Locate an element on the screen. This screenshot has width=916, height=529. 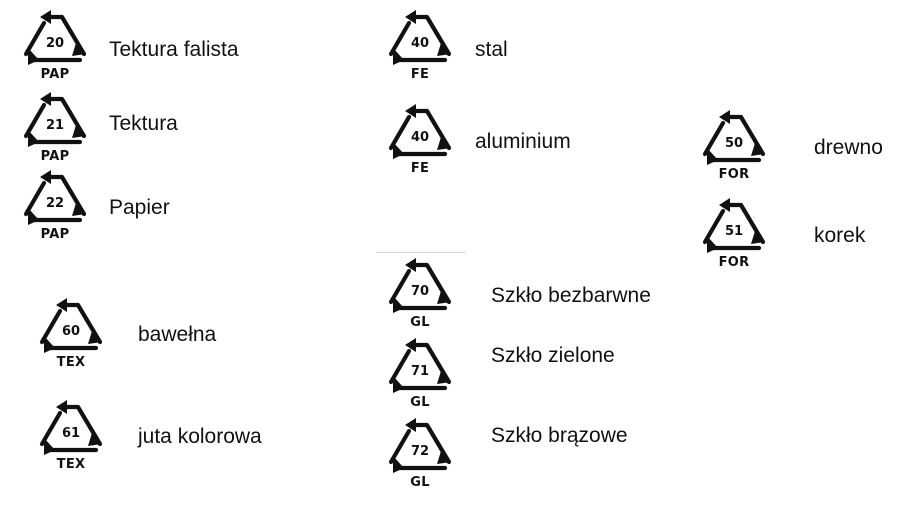
recycling-code-number: 51 is located at coordinates (734, 231).